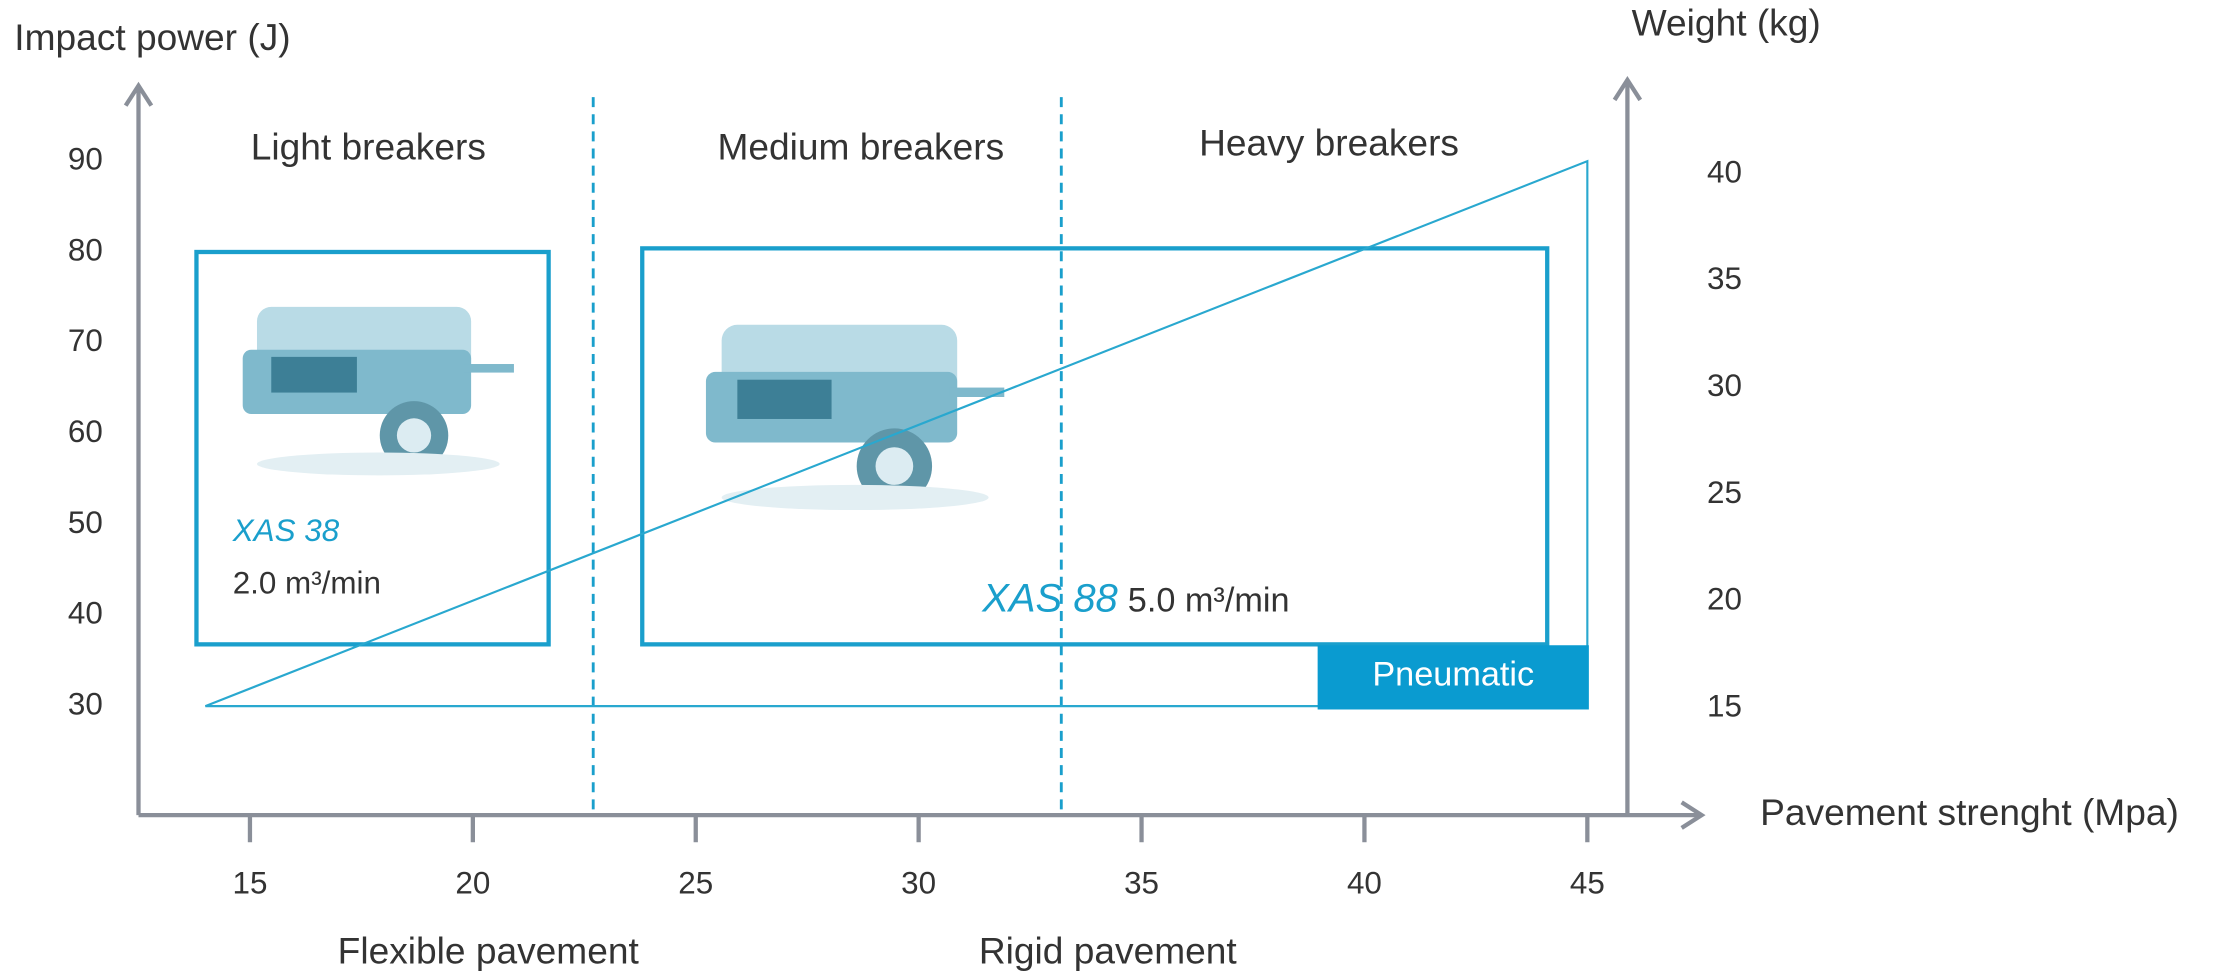  Describe the element at coordinates (152, 37) in the screenshot. I see `y-axis-label: Impact power (J)` at that location.